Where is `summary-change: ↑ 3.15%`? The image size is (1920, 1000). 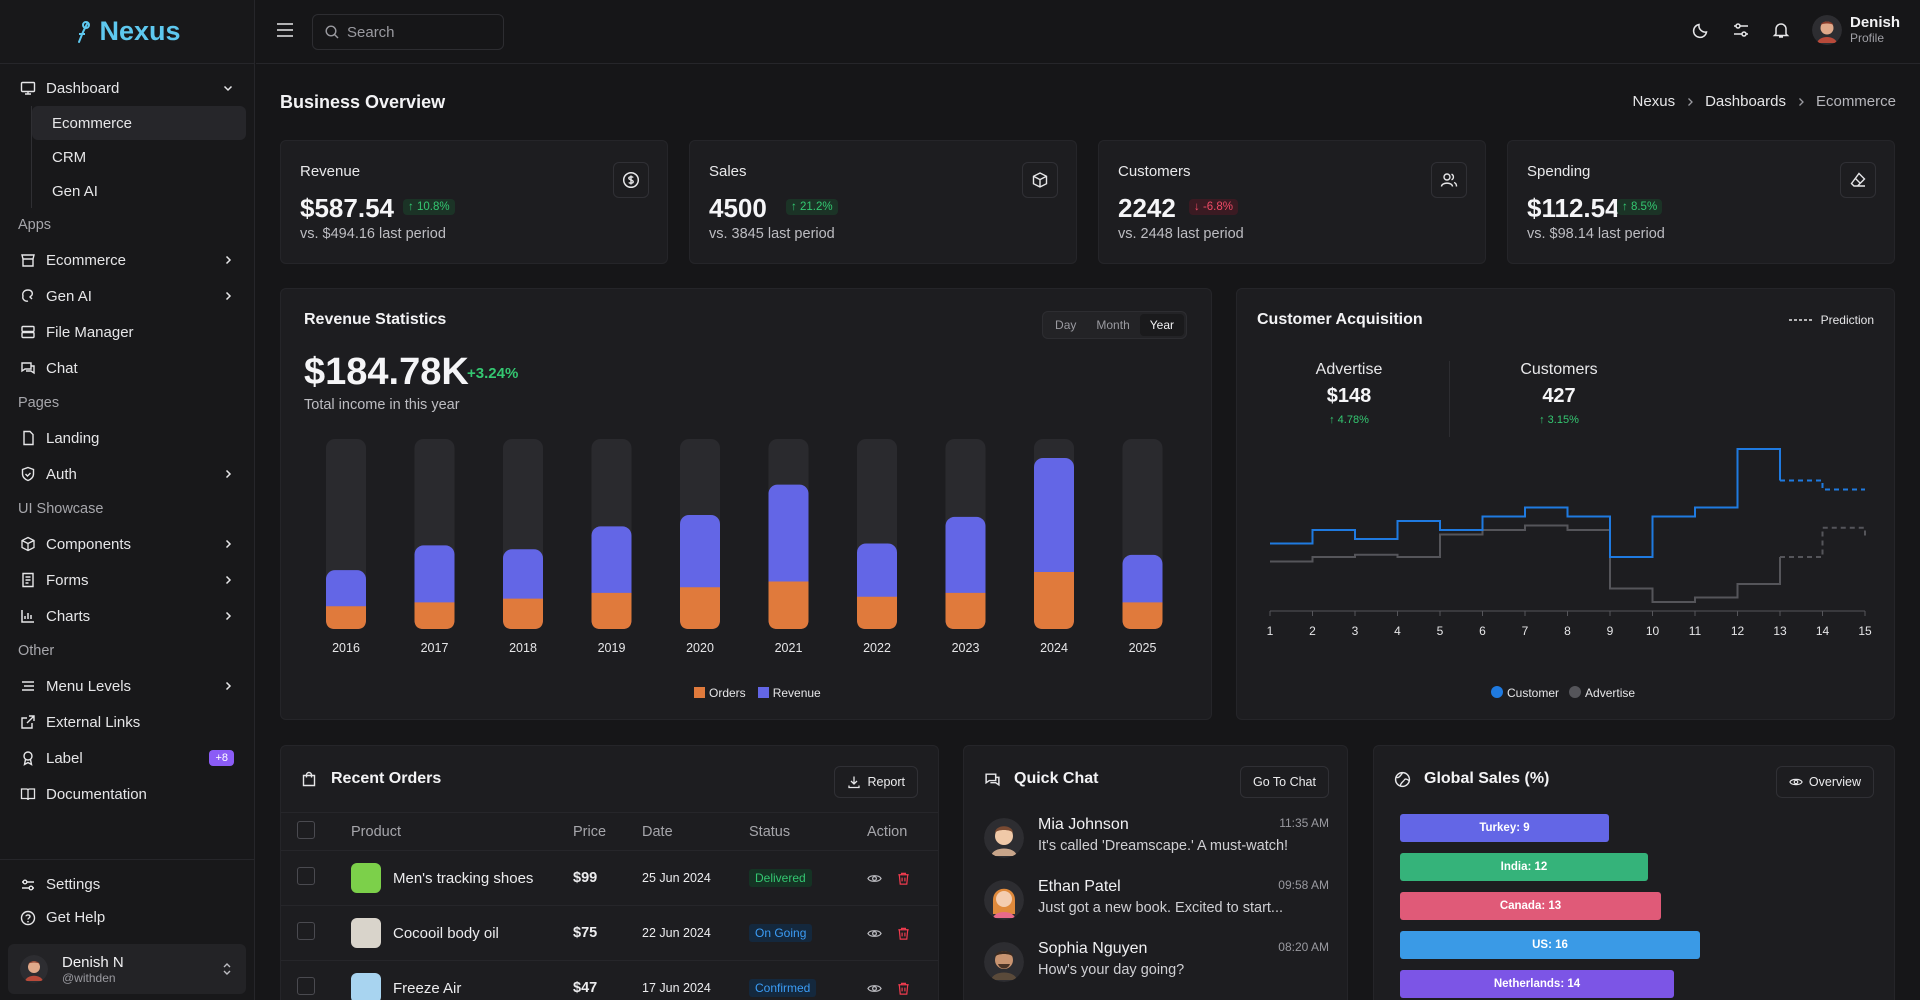
summary-change: ↑ 3.15% is located at coordinates (1559, 420).